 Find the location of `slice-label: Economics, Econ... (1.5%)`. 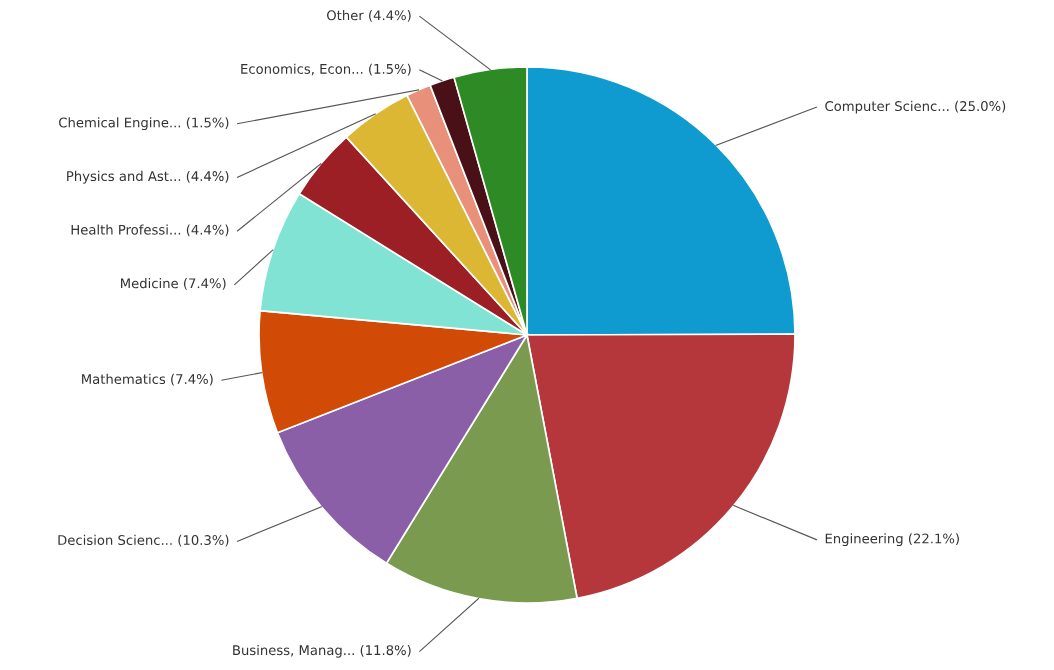

slice-label: Economics, Econ... (1.5%) is located at coordinates (326, 69).